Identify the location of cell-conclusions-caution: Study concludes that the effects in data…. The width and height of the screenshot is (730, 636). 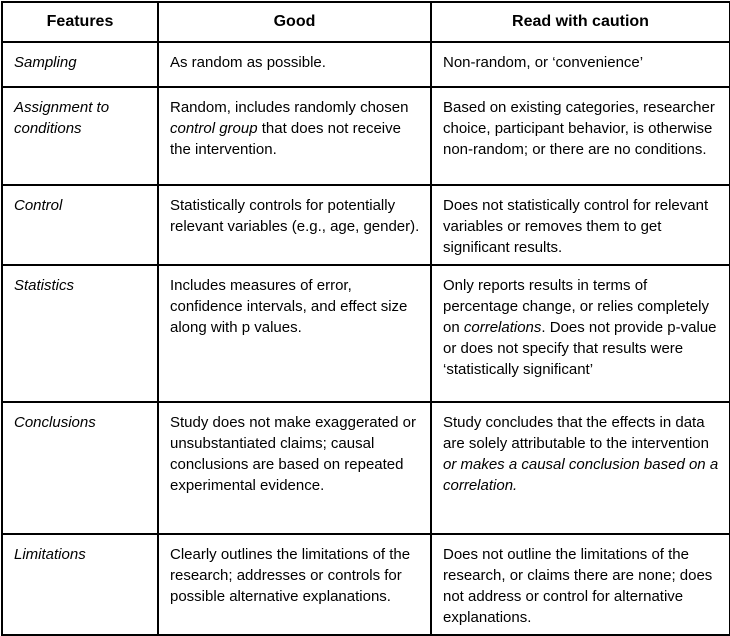
(580, 468).